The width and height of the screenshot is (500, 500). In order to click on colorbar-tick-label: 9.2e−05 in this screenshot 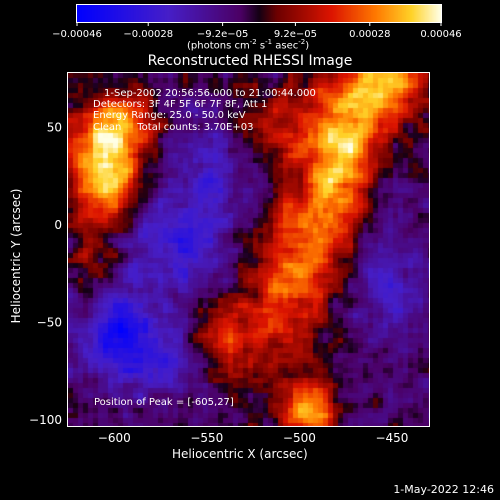, I will do `click(295, 34)`.